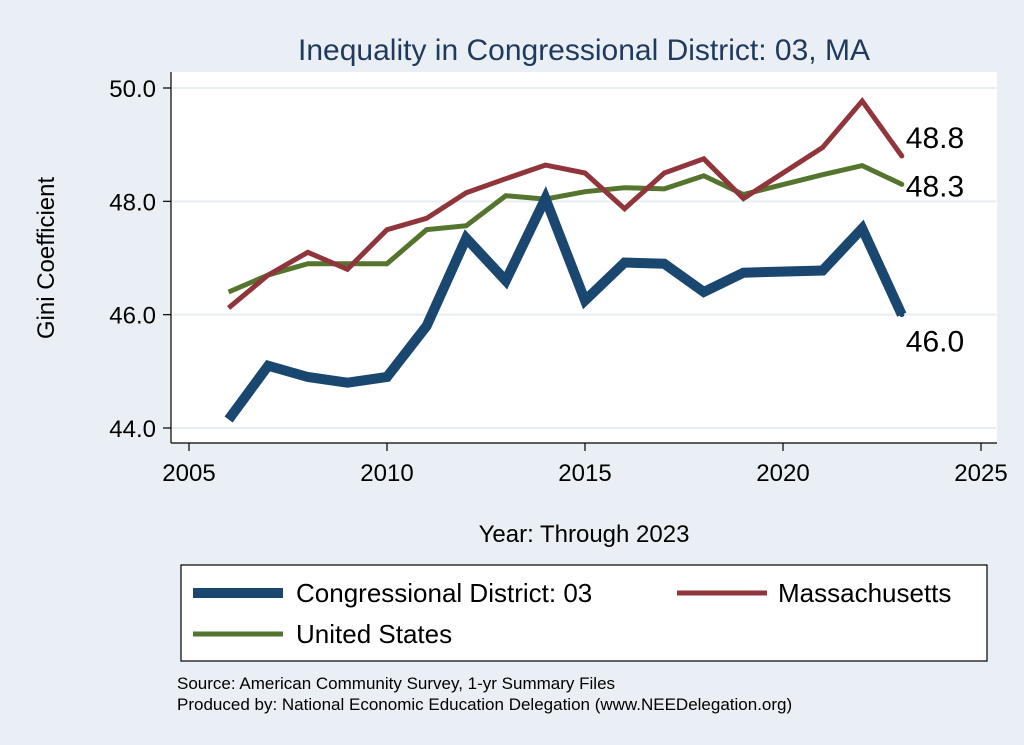  Describe the element at coordinates (935, 186) in the screenshot. I see `end-label-2: 48.3` at that location.